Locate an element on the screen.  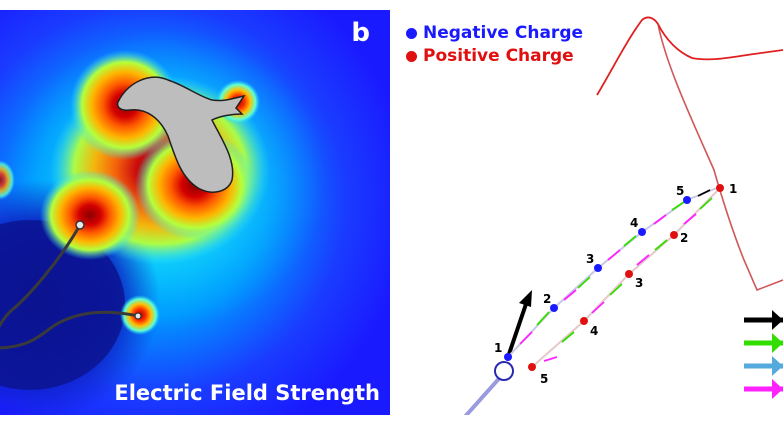
negative-label-1: 1 is located at coordinates (498, 348).